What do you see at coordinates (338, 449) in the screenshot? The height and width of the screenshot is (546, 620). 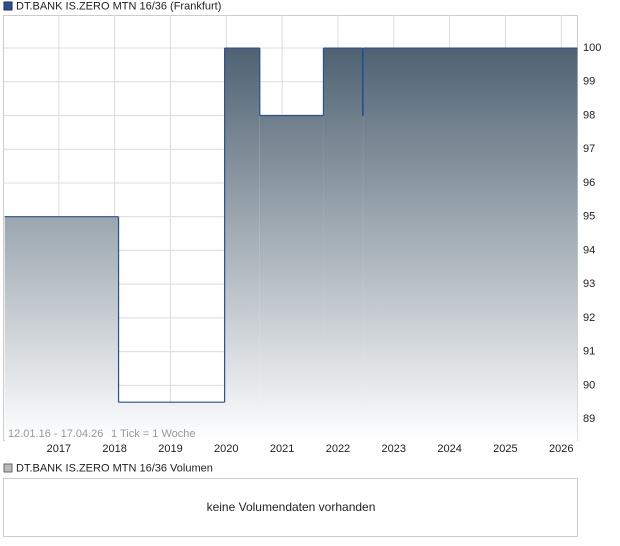 I see `x-tick-label: 2022` at bounding box center [338, 449].